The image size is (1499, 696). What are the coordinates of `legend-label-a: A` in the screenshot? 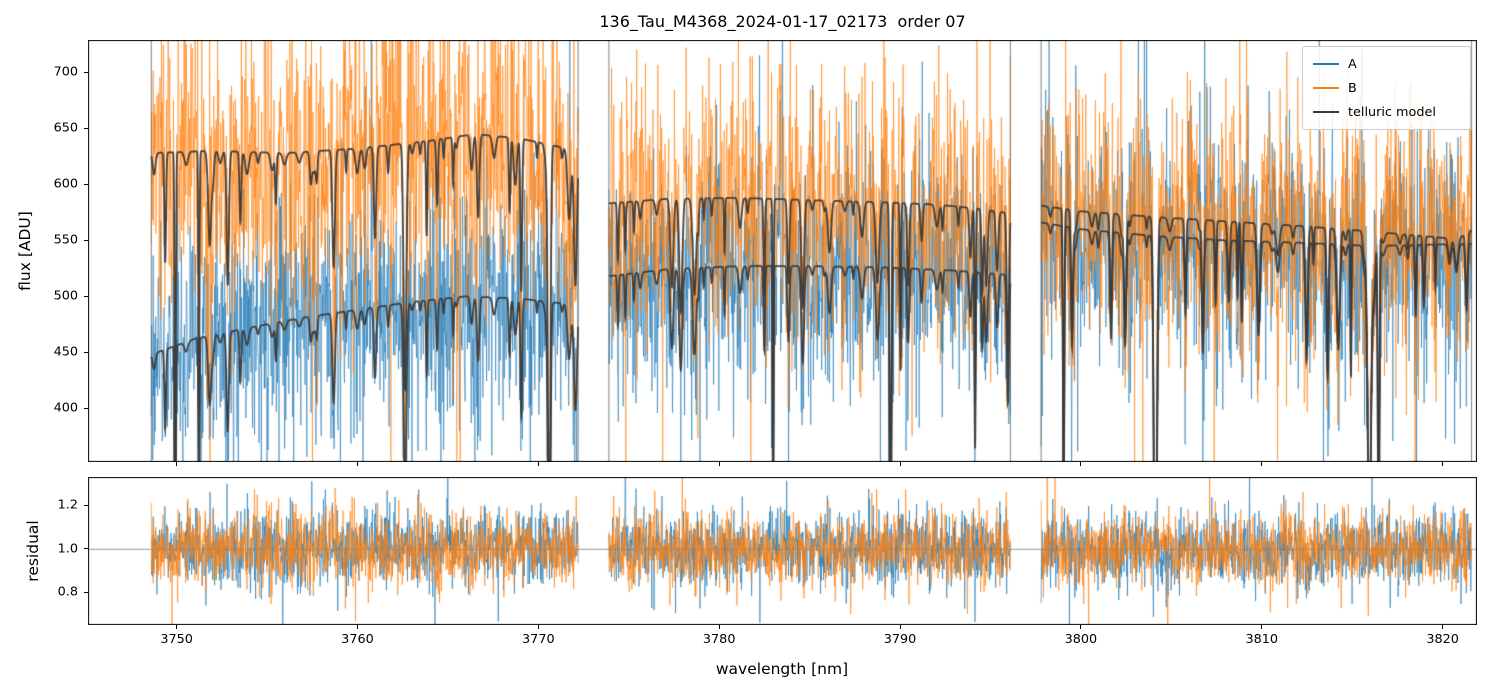 It's located at (1352, 64).